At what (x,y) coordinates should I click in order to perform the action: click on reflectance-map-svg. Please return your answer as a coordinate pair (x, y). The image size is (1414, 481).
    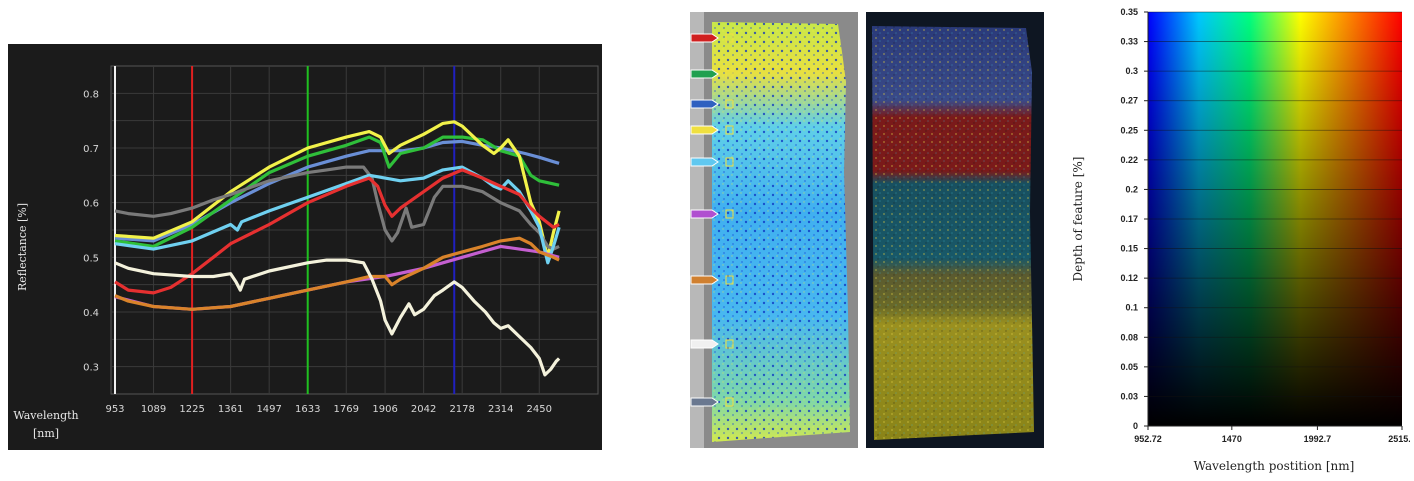
    Looking at the image, I should click on (770, 230).